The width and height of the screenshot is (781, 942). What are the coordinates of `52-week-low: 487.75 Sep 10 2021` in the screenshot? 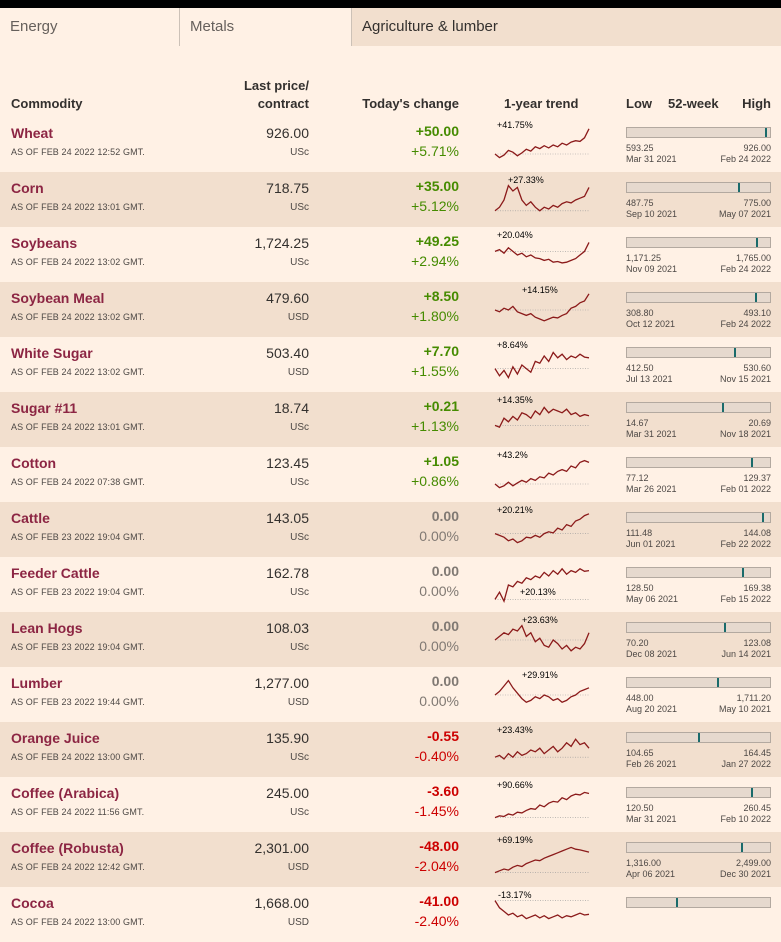 It's located at (651, 209).